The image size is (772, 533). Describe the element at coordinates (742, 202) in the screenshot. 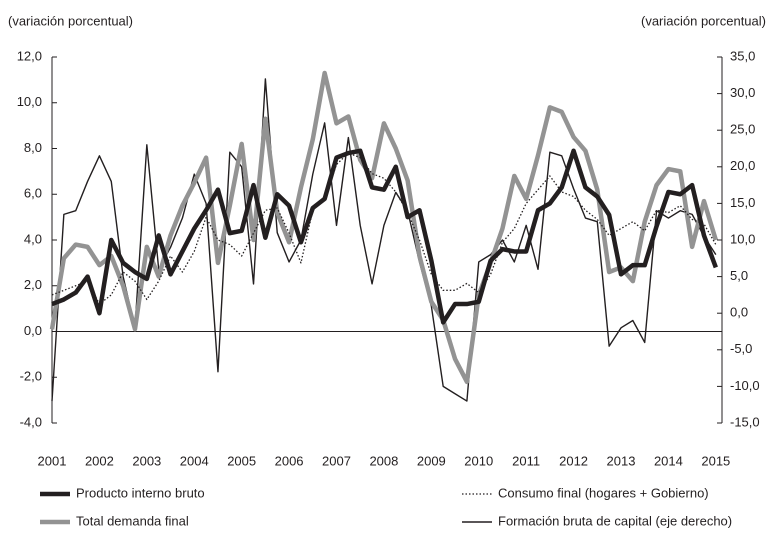

I see `y2-tick-label: 15,0` at that location.